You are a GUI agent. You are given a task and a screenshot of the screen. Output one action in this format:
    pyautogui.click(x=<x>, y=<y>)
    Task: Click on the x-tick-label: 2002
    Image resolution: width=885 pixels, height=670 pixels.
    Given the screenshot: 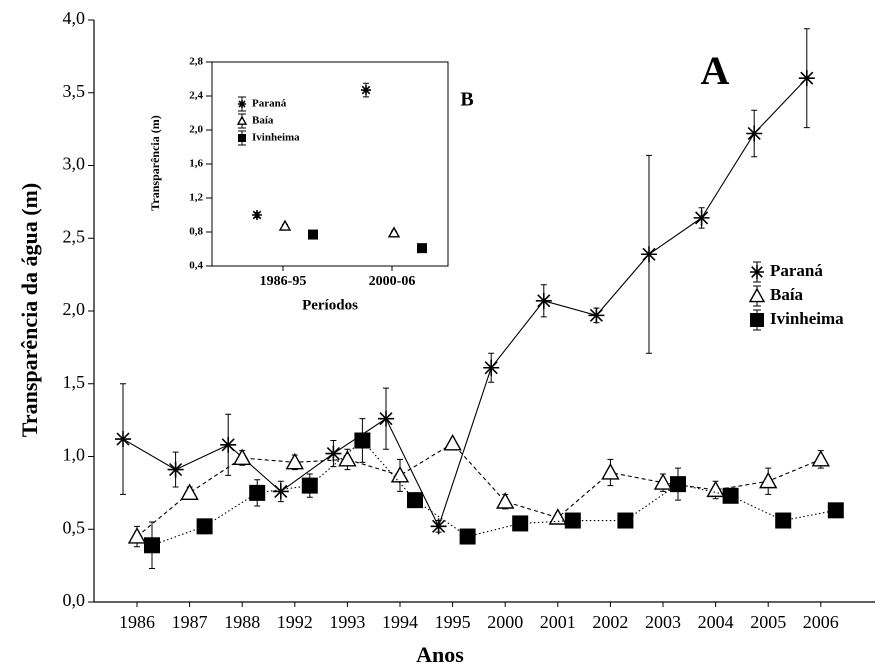 What is the action you would take?
    pyautogui.click(x=610, y=622)
    